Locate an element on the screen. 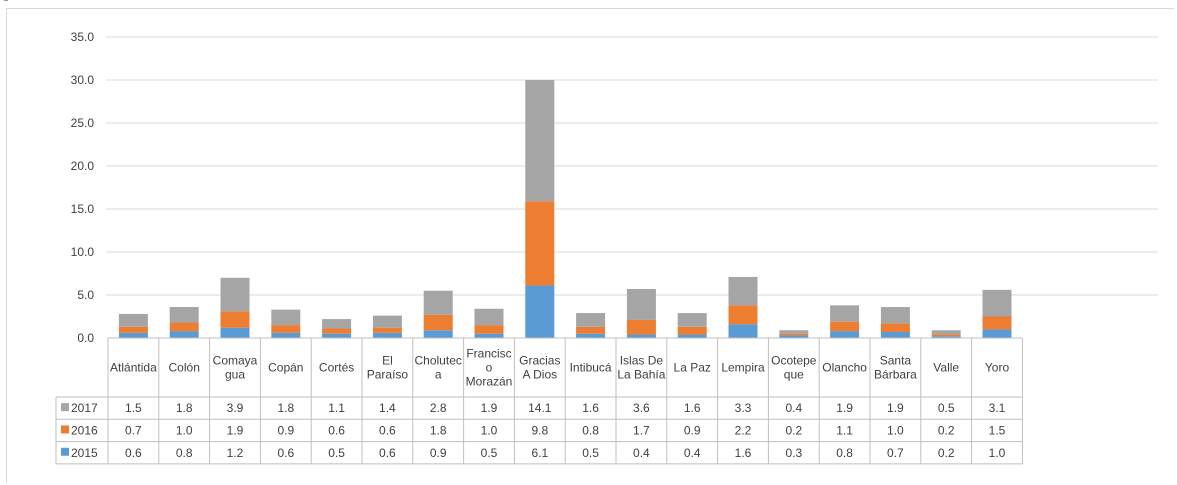  data-label: 2.2 is located at coordinates (743, 430).